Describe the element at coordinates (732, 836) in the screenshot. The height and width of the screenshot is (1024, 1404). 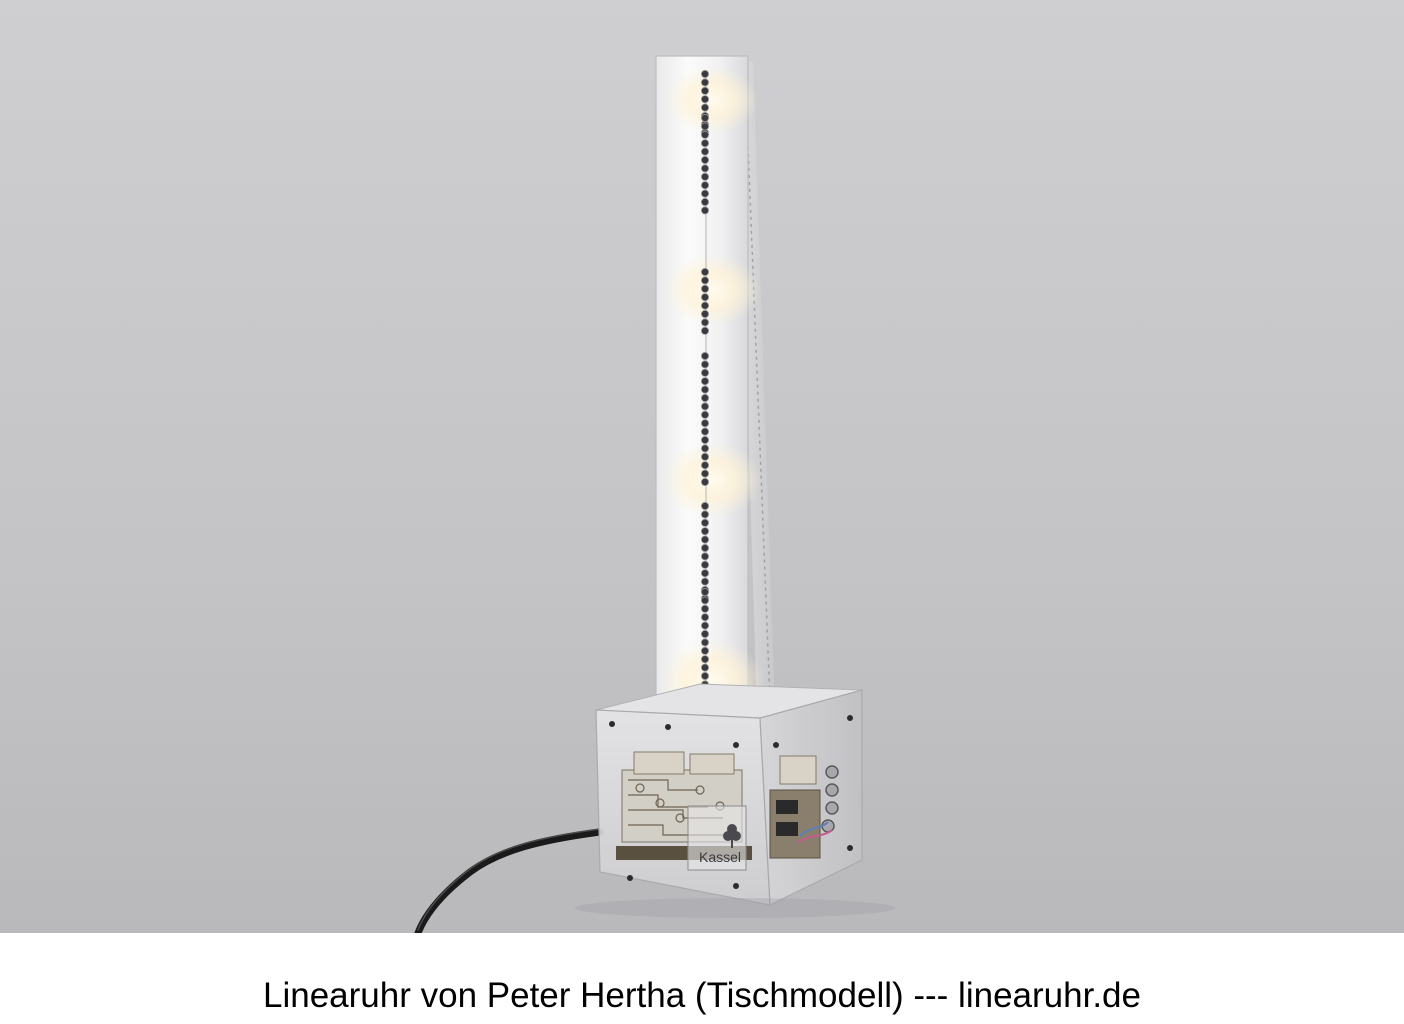
I see `clover-logo` at that location.